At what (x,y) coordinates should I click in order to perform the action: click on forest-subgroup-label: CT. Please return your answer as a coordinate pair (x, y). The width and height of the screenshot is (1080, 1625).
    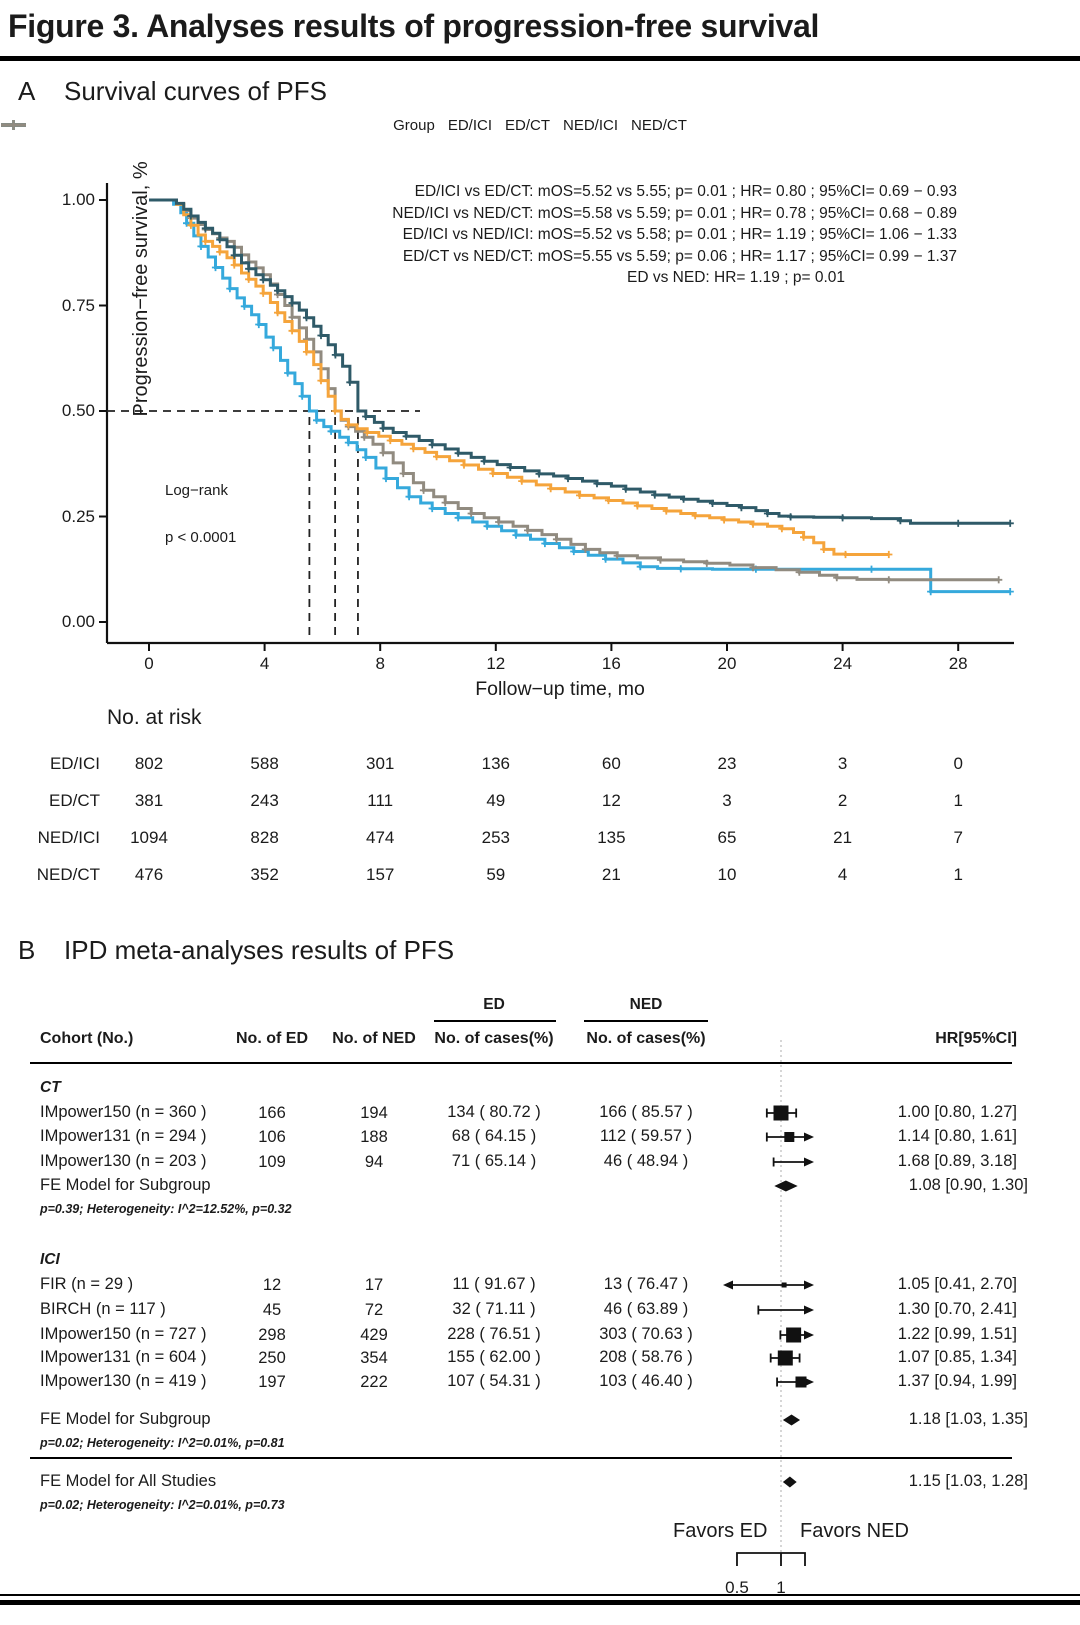
    Looking at the image, I should click on (50, 1087).